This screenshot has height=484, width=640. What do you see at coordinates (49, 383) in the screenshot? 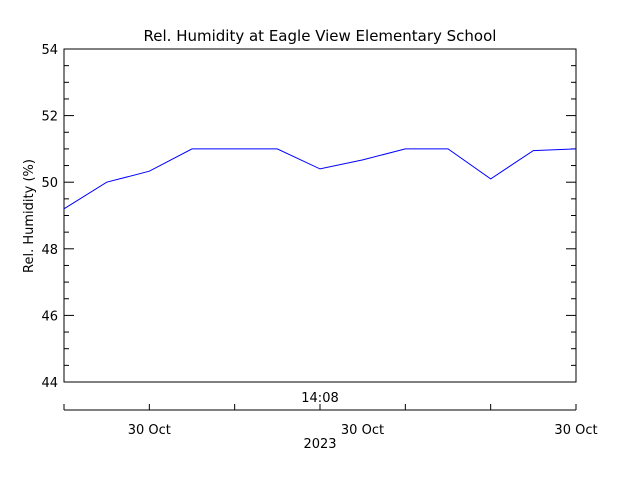
I see `y-tick-label: 44` at bounding box center [49, 383].